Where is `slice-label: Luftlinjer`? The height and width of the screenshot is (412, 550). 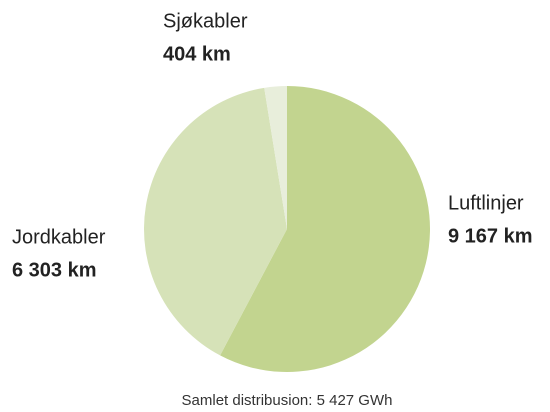 slice-label: Luftlinjer is located at coordinates (486, 203).